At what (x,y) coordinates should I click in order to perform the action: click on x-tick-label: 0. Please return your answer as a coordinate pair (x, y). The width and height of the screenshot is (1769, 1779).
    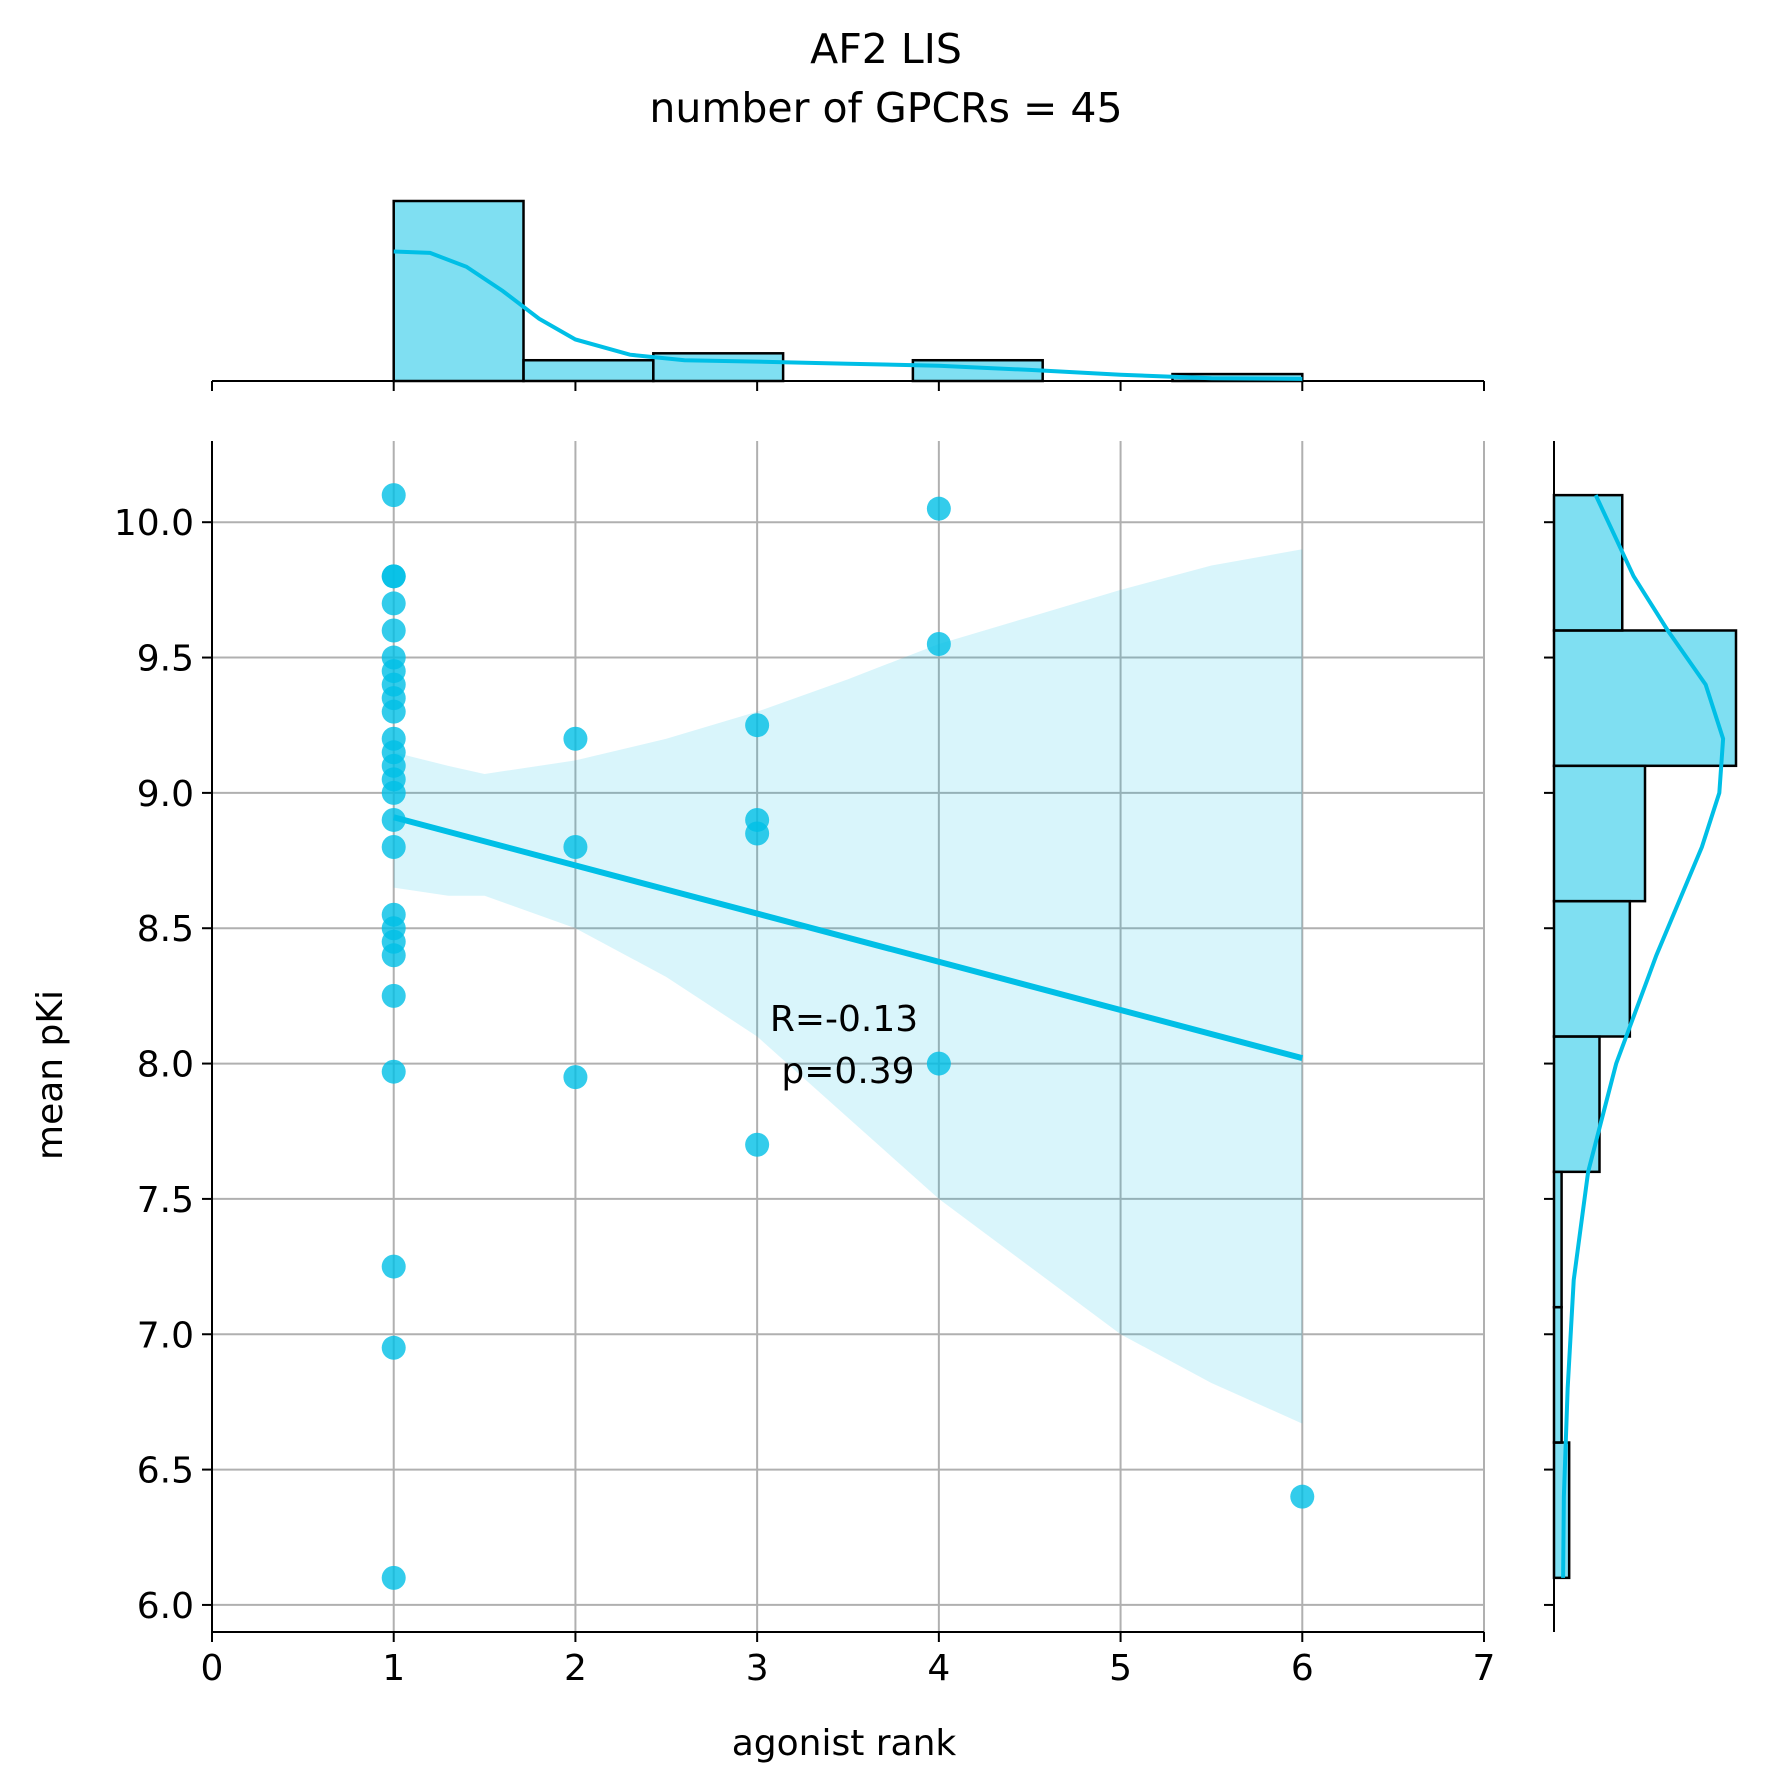
    Looking at the image, I should click on (212, 1668).